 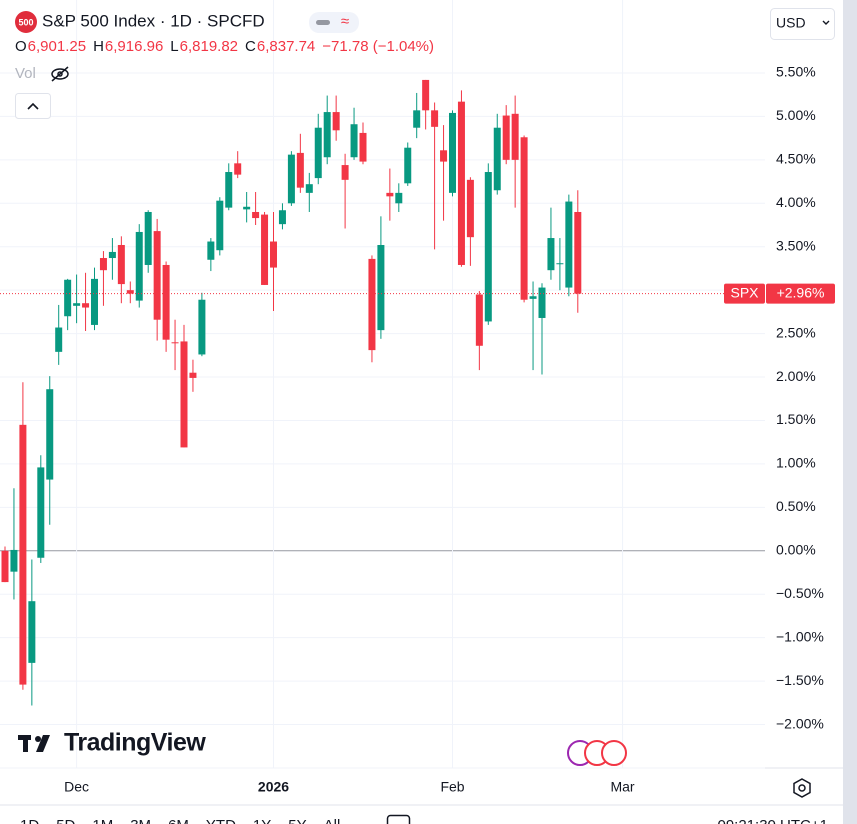 What do you see at coordinates (850, 412) in the screenshot?
I see `side-border` at bounding box center [850, 412].